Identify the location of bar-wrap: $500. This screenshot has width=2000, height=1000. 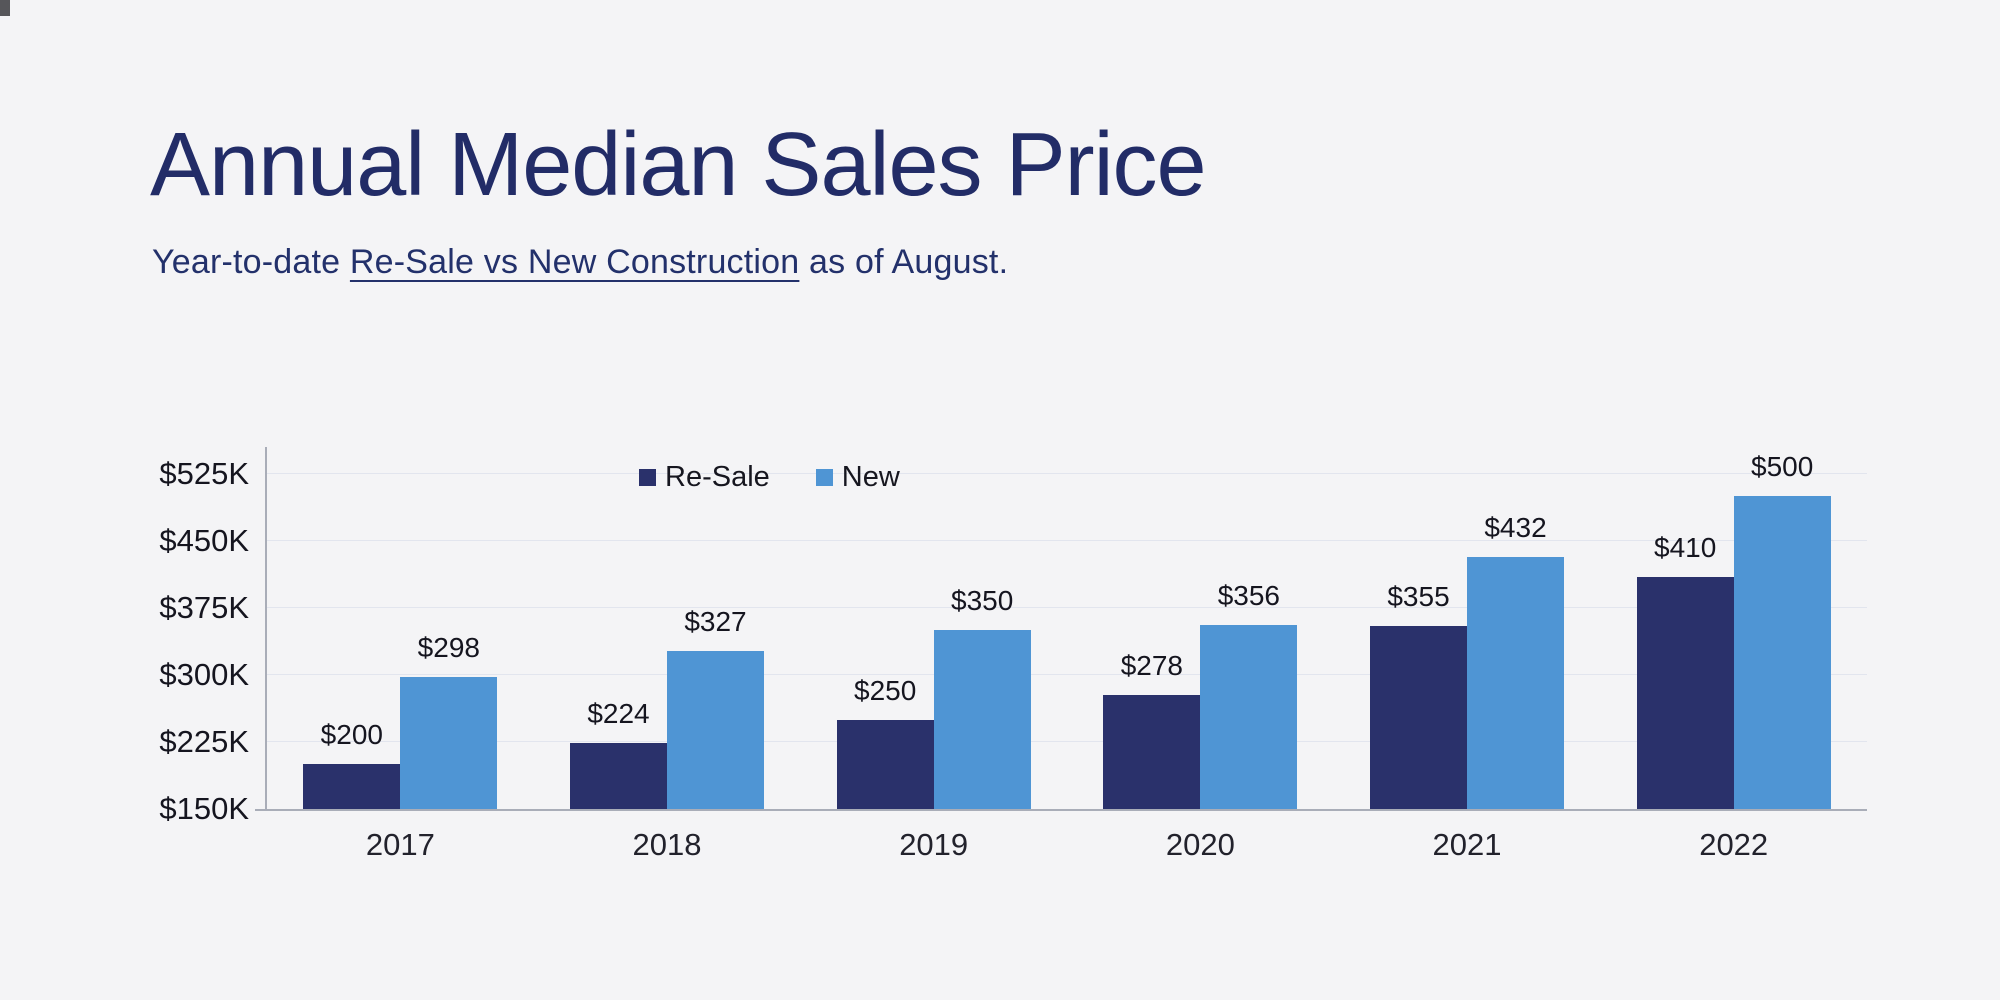
(1782, 630).